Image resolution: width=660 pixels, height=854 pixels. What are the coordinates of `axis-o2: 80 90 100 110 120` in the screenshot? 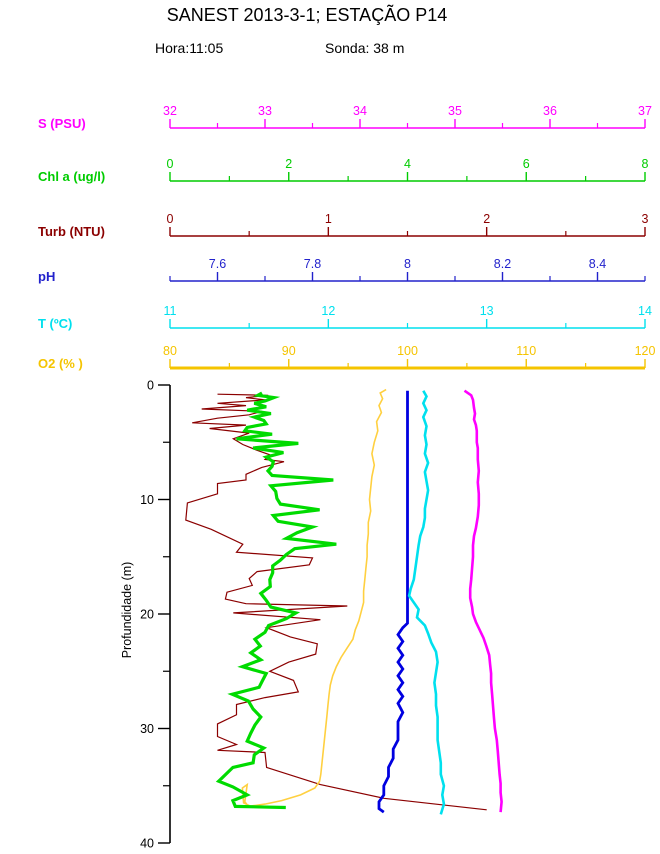 It's located at (409, 357).